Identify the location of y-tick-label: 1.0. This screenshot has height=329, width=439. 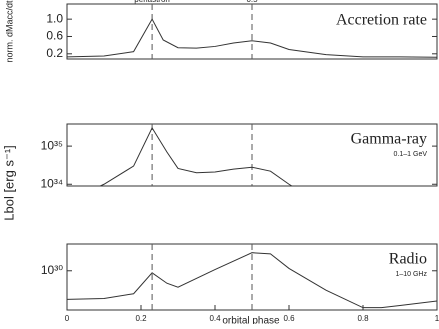
(54, 18).